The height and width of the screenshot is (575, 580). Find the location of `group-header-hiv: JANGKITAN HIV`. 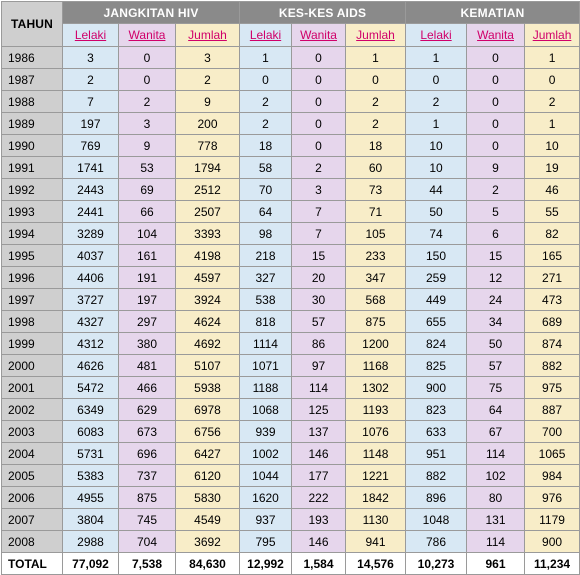

group-header-hiv: JANGKITAN HIV is located at coordinates (151, 12).